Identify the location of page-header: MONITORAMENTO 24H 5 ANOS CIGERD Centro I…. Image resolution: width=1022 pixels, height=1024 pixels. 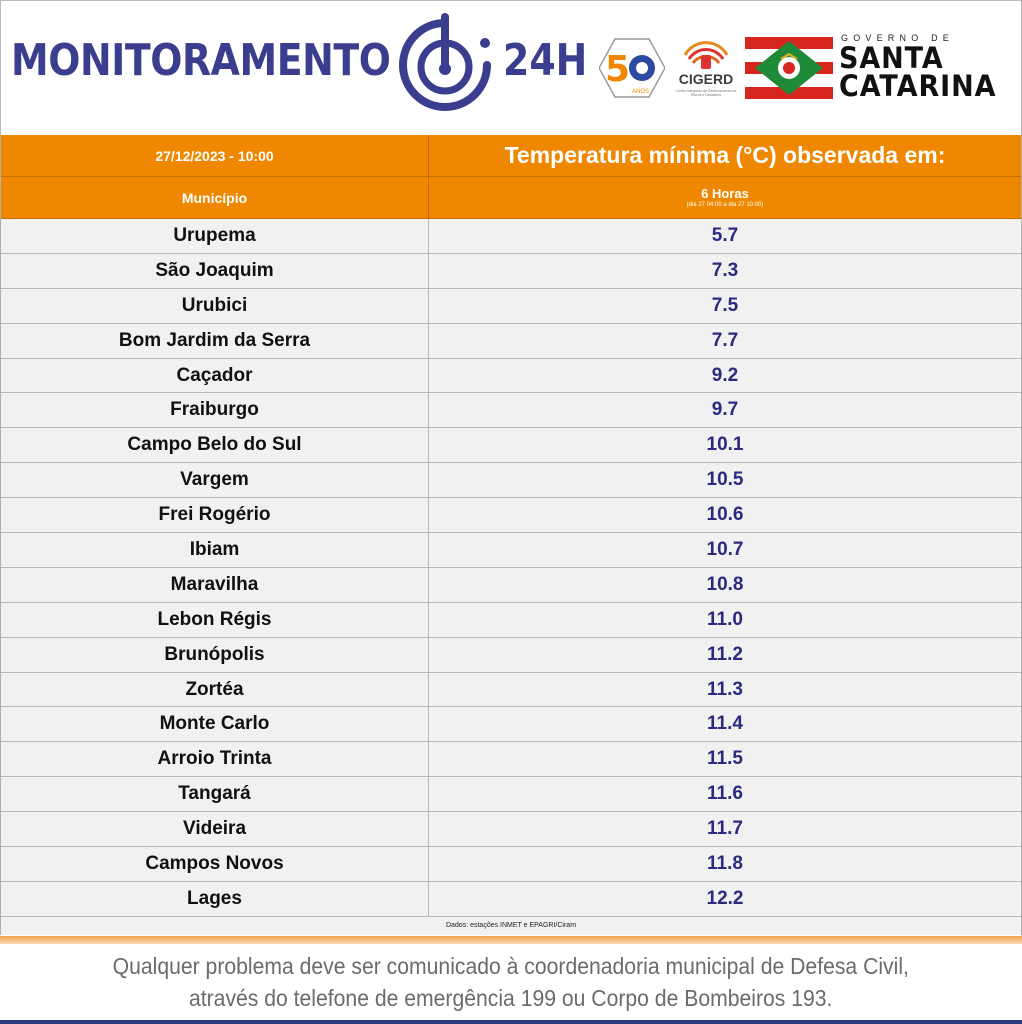
(511, 67).